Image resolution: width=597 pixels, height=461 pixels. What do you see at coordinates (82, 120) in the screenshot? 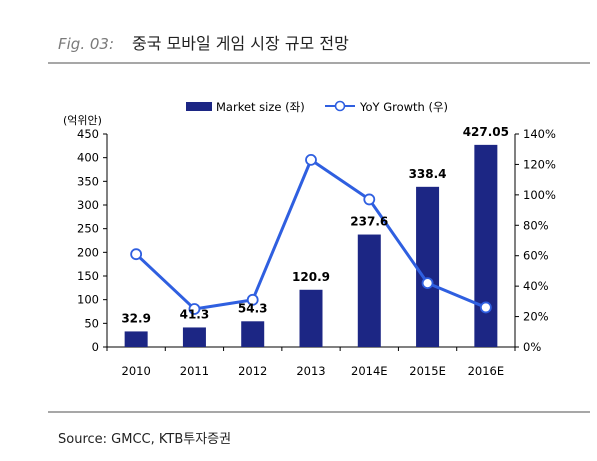
I see `y-axis-left-unit: (억위안)` at bounding box center [82, 120].